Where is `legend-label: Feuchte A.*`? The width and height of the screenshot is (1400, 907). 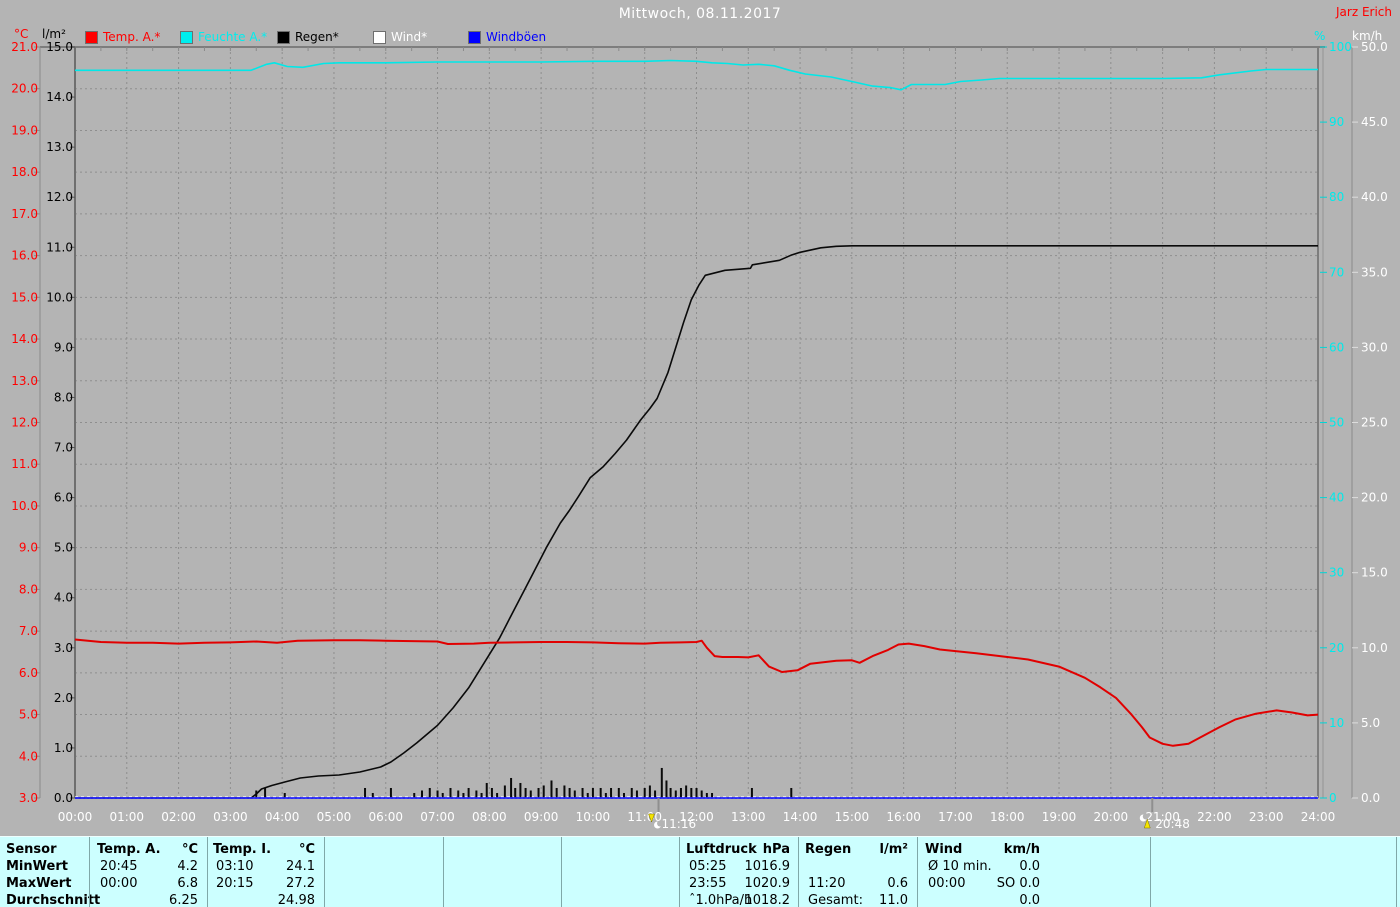
legend-label: Feuchte A.* is located at coordinates (233, 37).